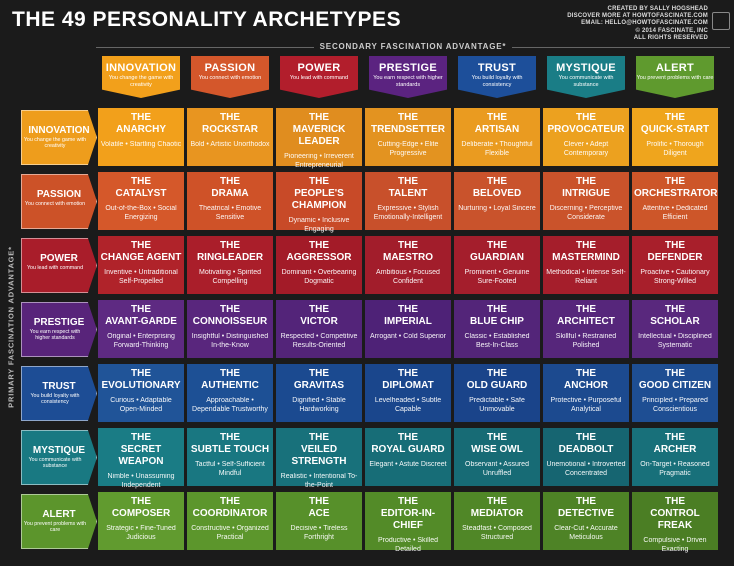 The width and height of the screenshot is (734, 566). What do you see at coordinates (637, 16) in the screenshot?
I see `credit-line: DISCOVER MORE AT HOWTOFASCINATE.COM` at bounding box center [637, 16].